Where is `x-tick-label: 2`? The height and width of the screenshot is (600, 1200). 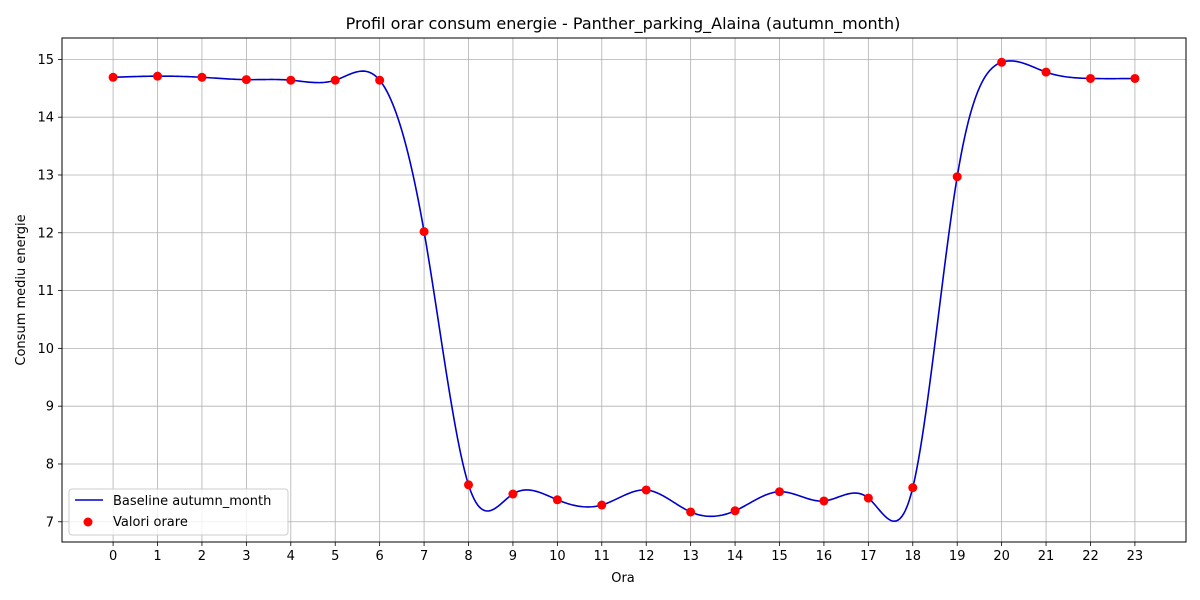 x-tick-label: 2 is located at coordinates (202, 556).